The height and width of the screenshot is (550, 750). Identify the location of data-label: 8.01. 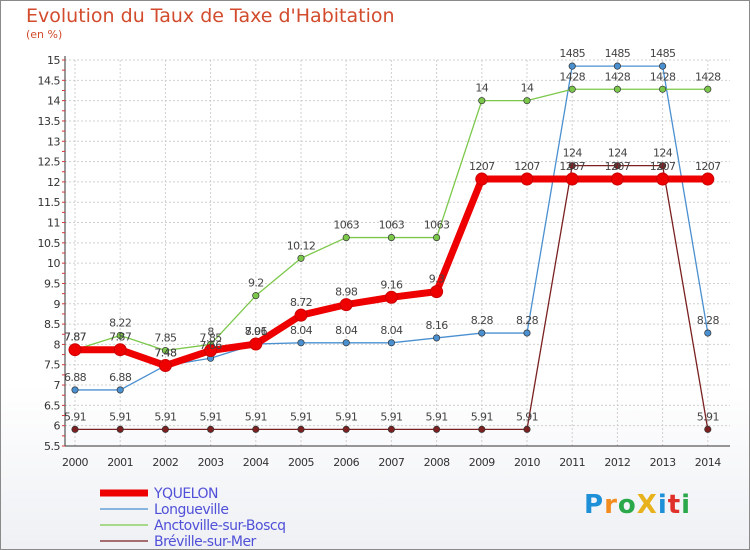
(256, 331).